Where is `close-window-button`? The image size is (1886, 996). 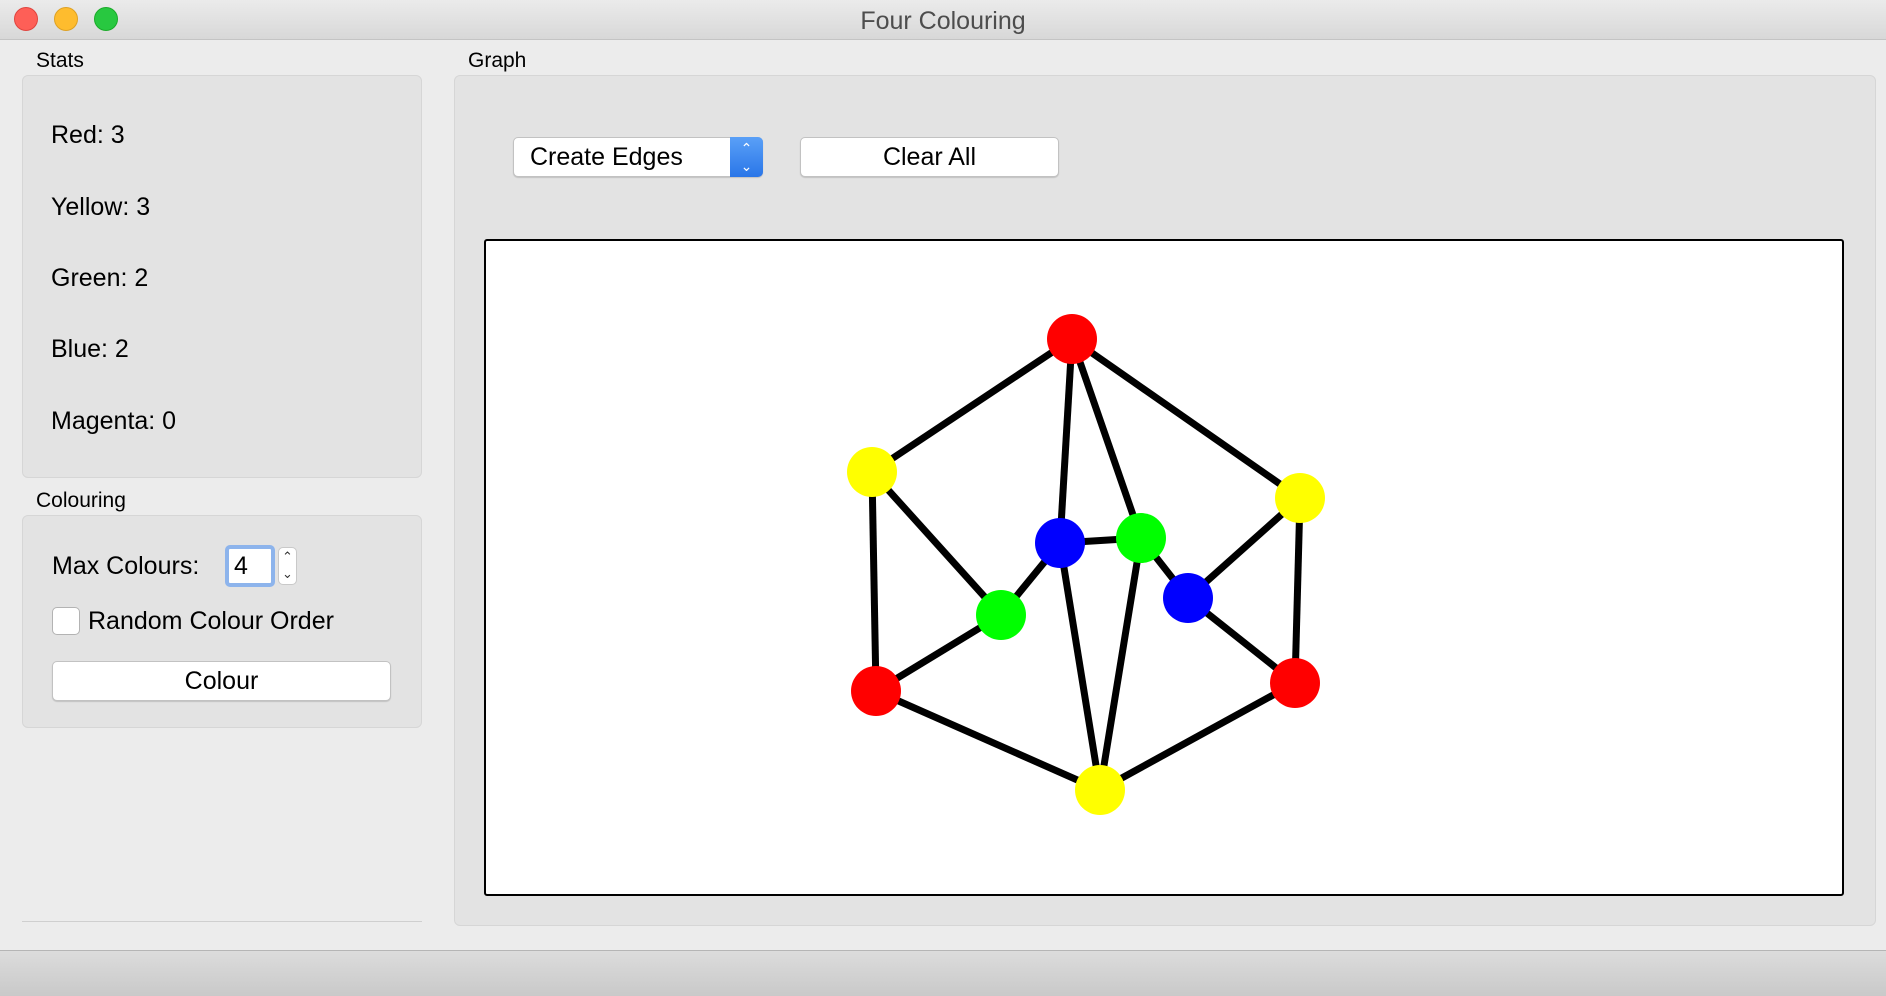 close-window-button is located at coordinates (26, 19).